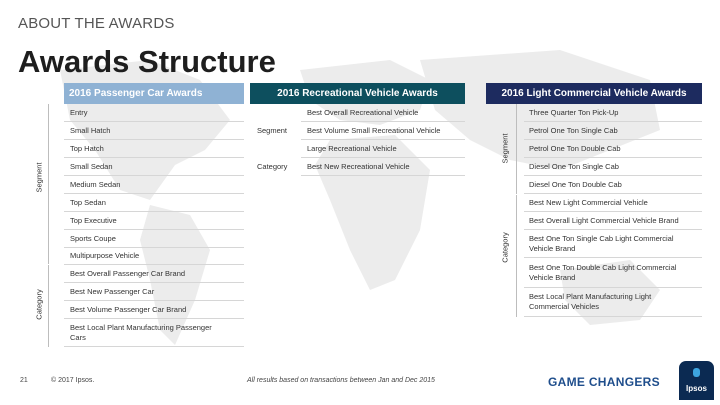  I want to click on list-item: Diesel One Ton Single Cab, so click(613, 167).